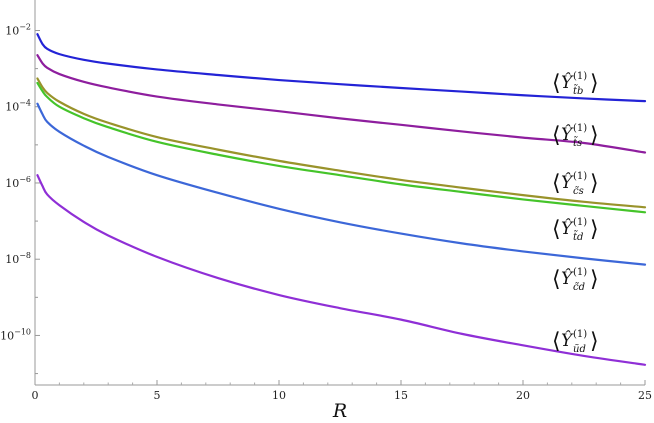 The height and width of the screenshot is (423, 654). What do you see at coordinates (579, 287) in the screenshot?
I see `series-label-sub: c̃d` at bounding box center [579, 287].